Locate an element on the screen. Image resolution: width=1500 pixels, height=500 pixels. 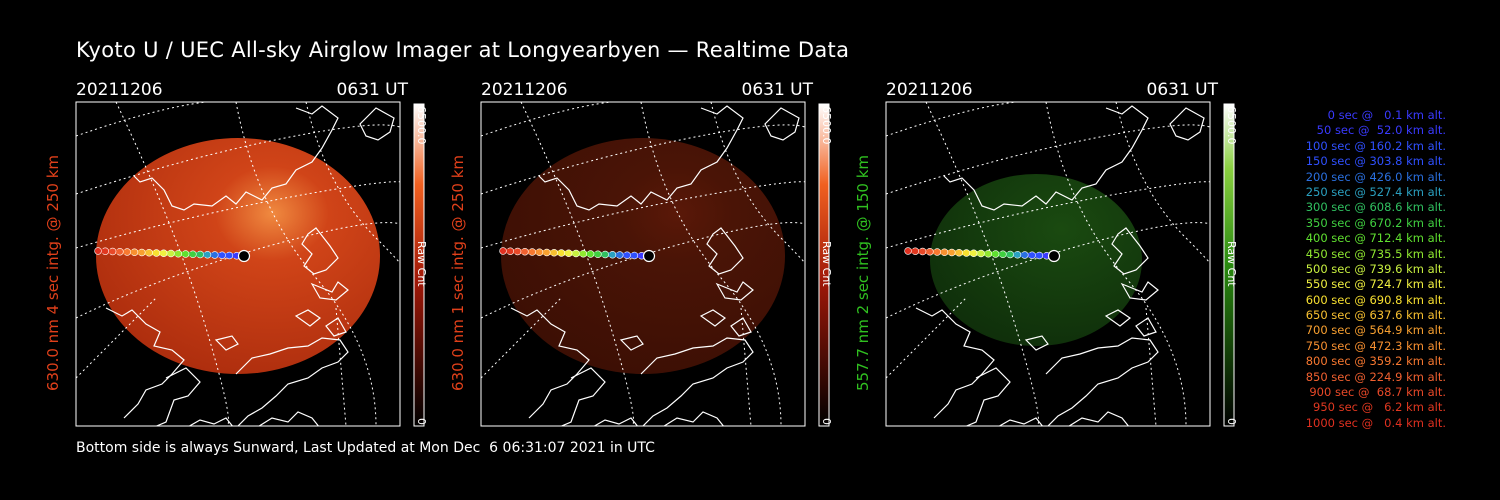
panel-ylabel-text: 557.7 nm 2 sec intg. @ 150 km is located at coordinates (863, 273).